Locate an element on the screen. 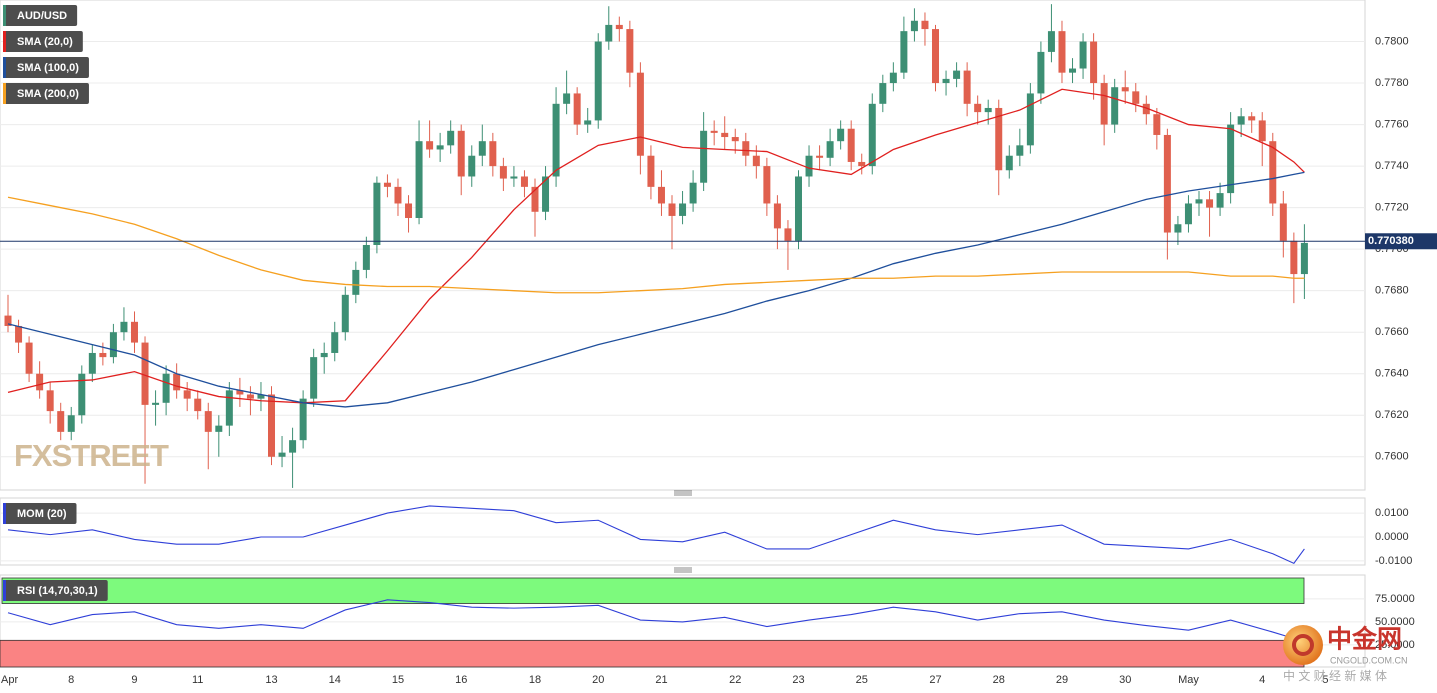 This screenshot has height=693, width=1437. legend-item: SMA (200,0) is located at coordinates (46, 93).